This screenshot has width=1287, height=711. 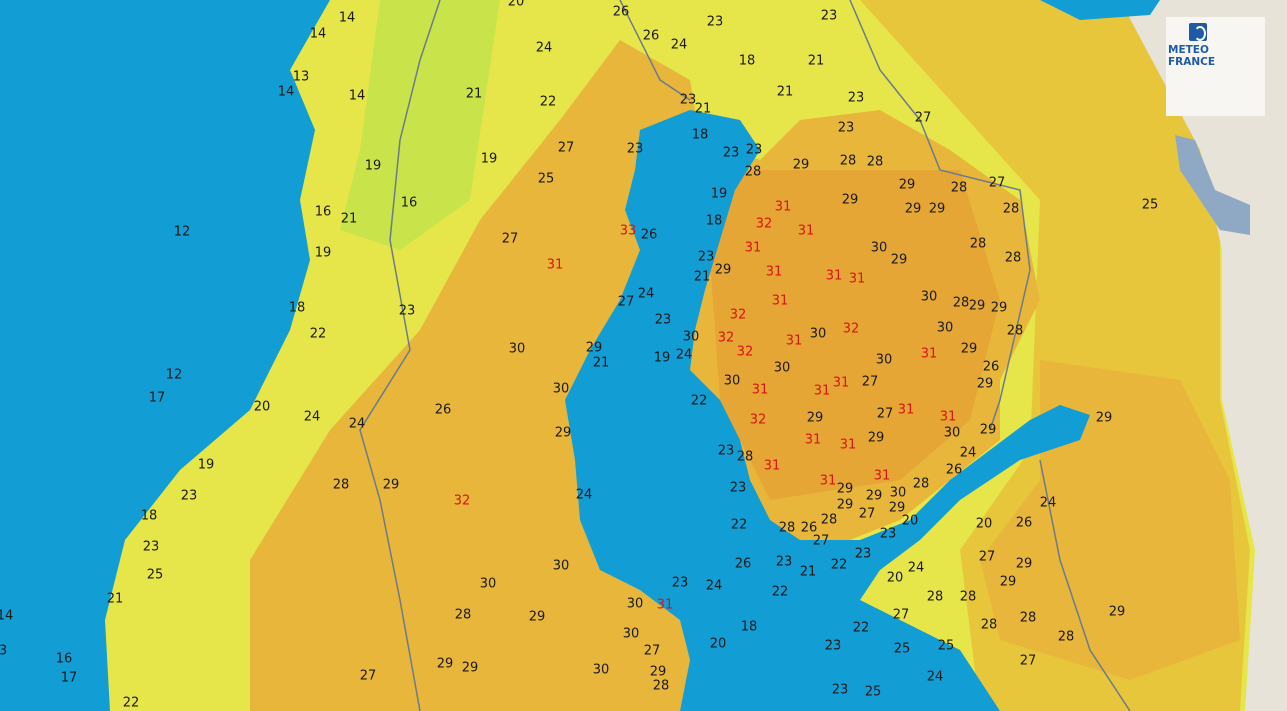 What do you see at coordinates (400, 355) in the screenshot?
I see `border-norway-sweden` at bounding box center [400, 355].